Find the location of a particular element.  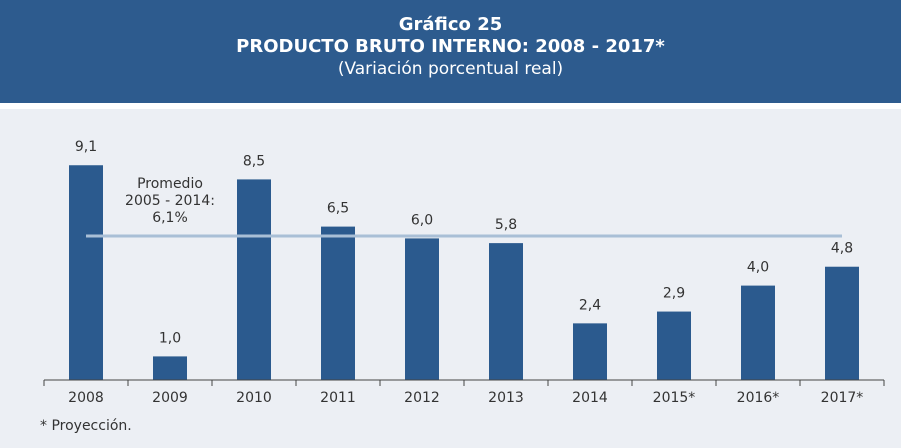

chart-title: Gráfico 25 is located at coordinates (450, 24).